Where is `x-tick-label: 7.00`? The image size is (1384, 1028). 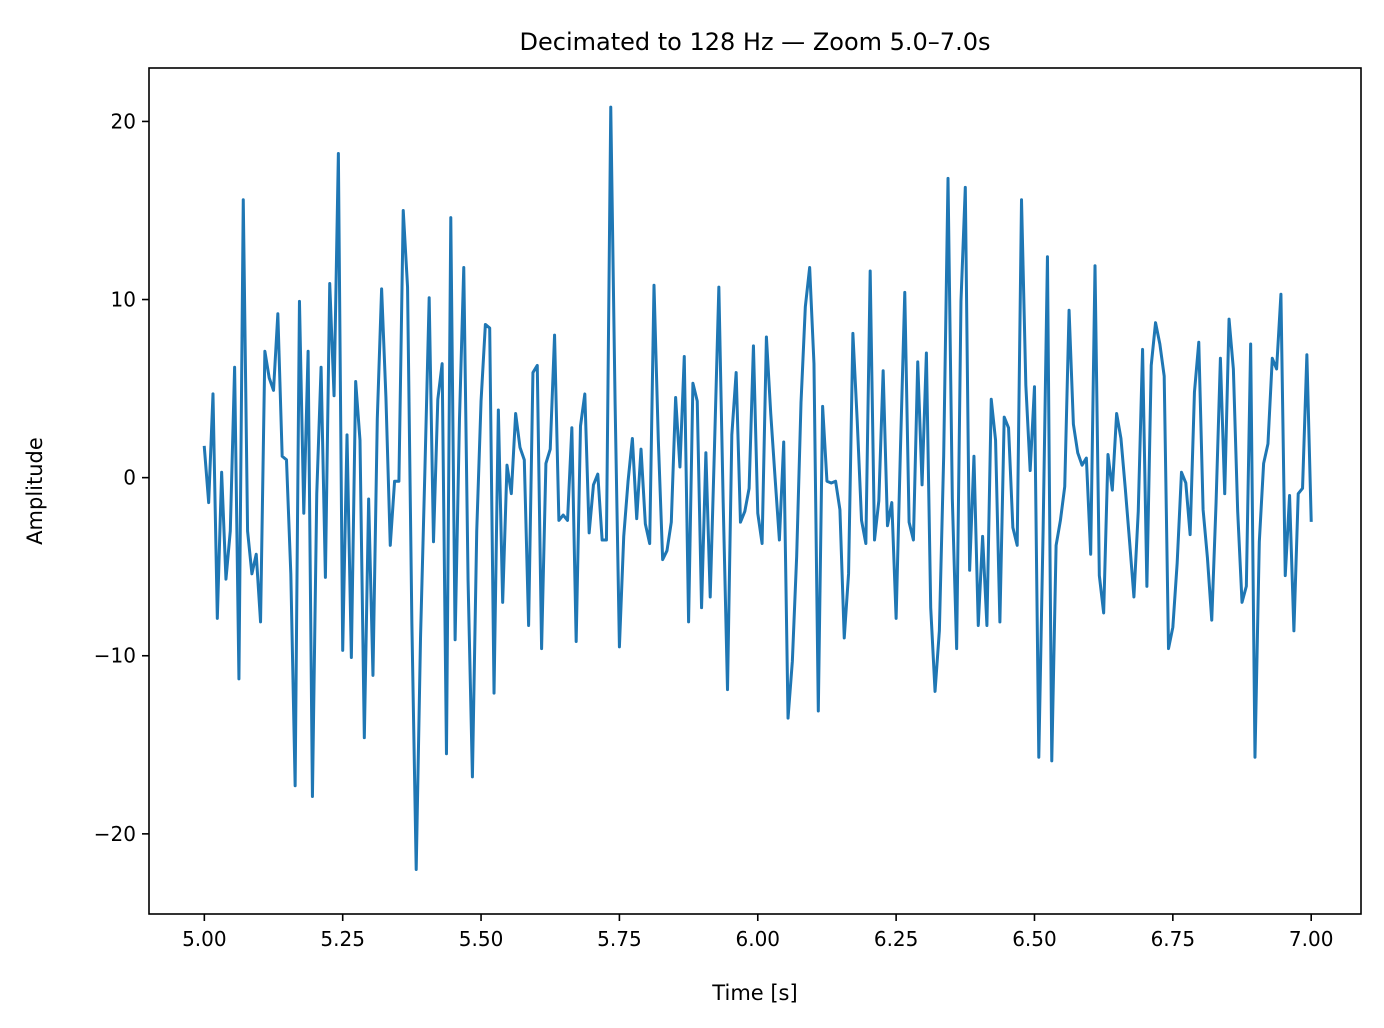
x-tick-label: 7.00 is located at coordinates (1311, 939).